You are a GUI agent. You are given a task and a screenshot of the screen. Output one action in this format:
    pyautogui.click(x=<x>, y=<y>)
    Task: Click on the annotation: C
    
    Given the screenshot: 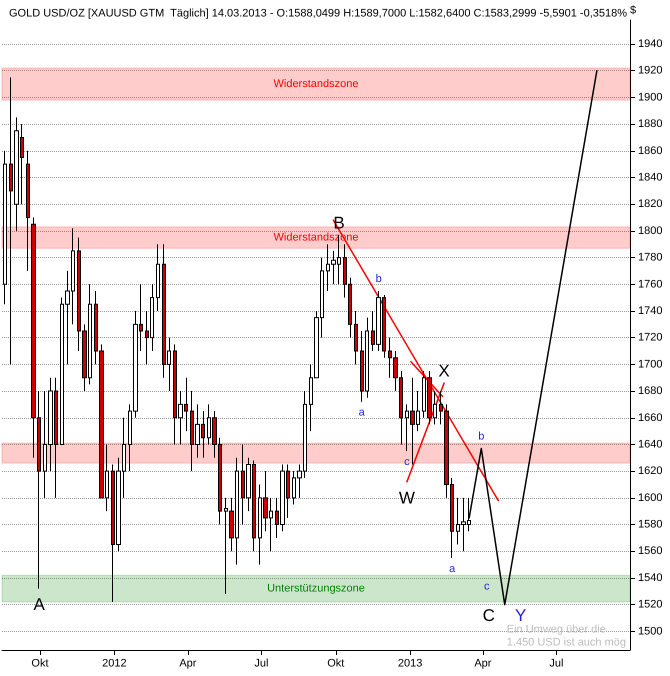 What is the action you would take?
    pyautogui.click(x=488, y=616)
    